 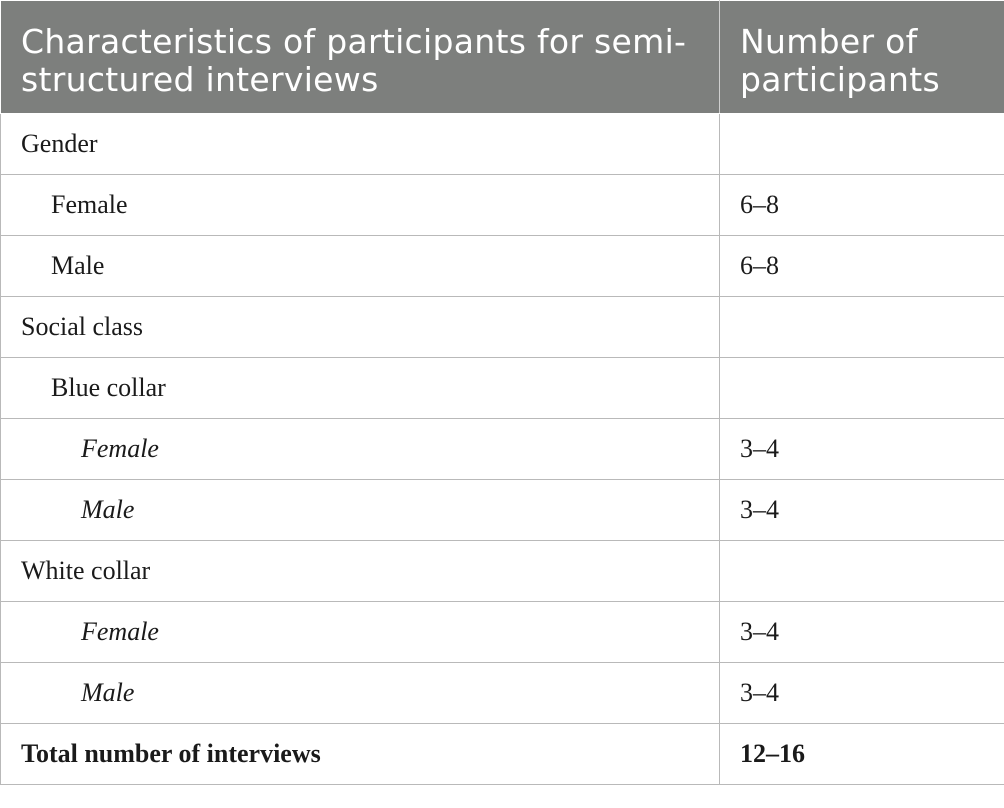 What do you see at coordinates (360, 754) in the screenshot?
I see `row-label-total: Total number of interviews` at bounding box center [360, 754].